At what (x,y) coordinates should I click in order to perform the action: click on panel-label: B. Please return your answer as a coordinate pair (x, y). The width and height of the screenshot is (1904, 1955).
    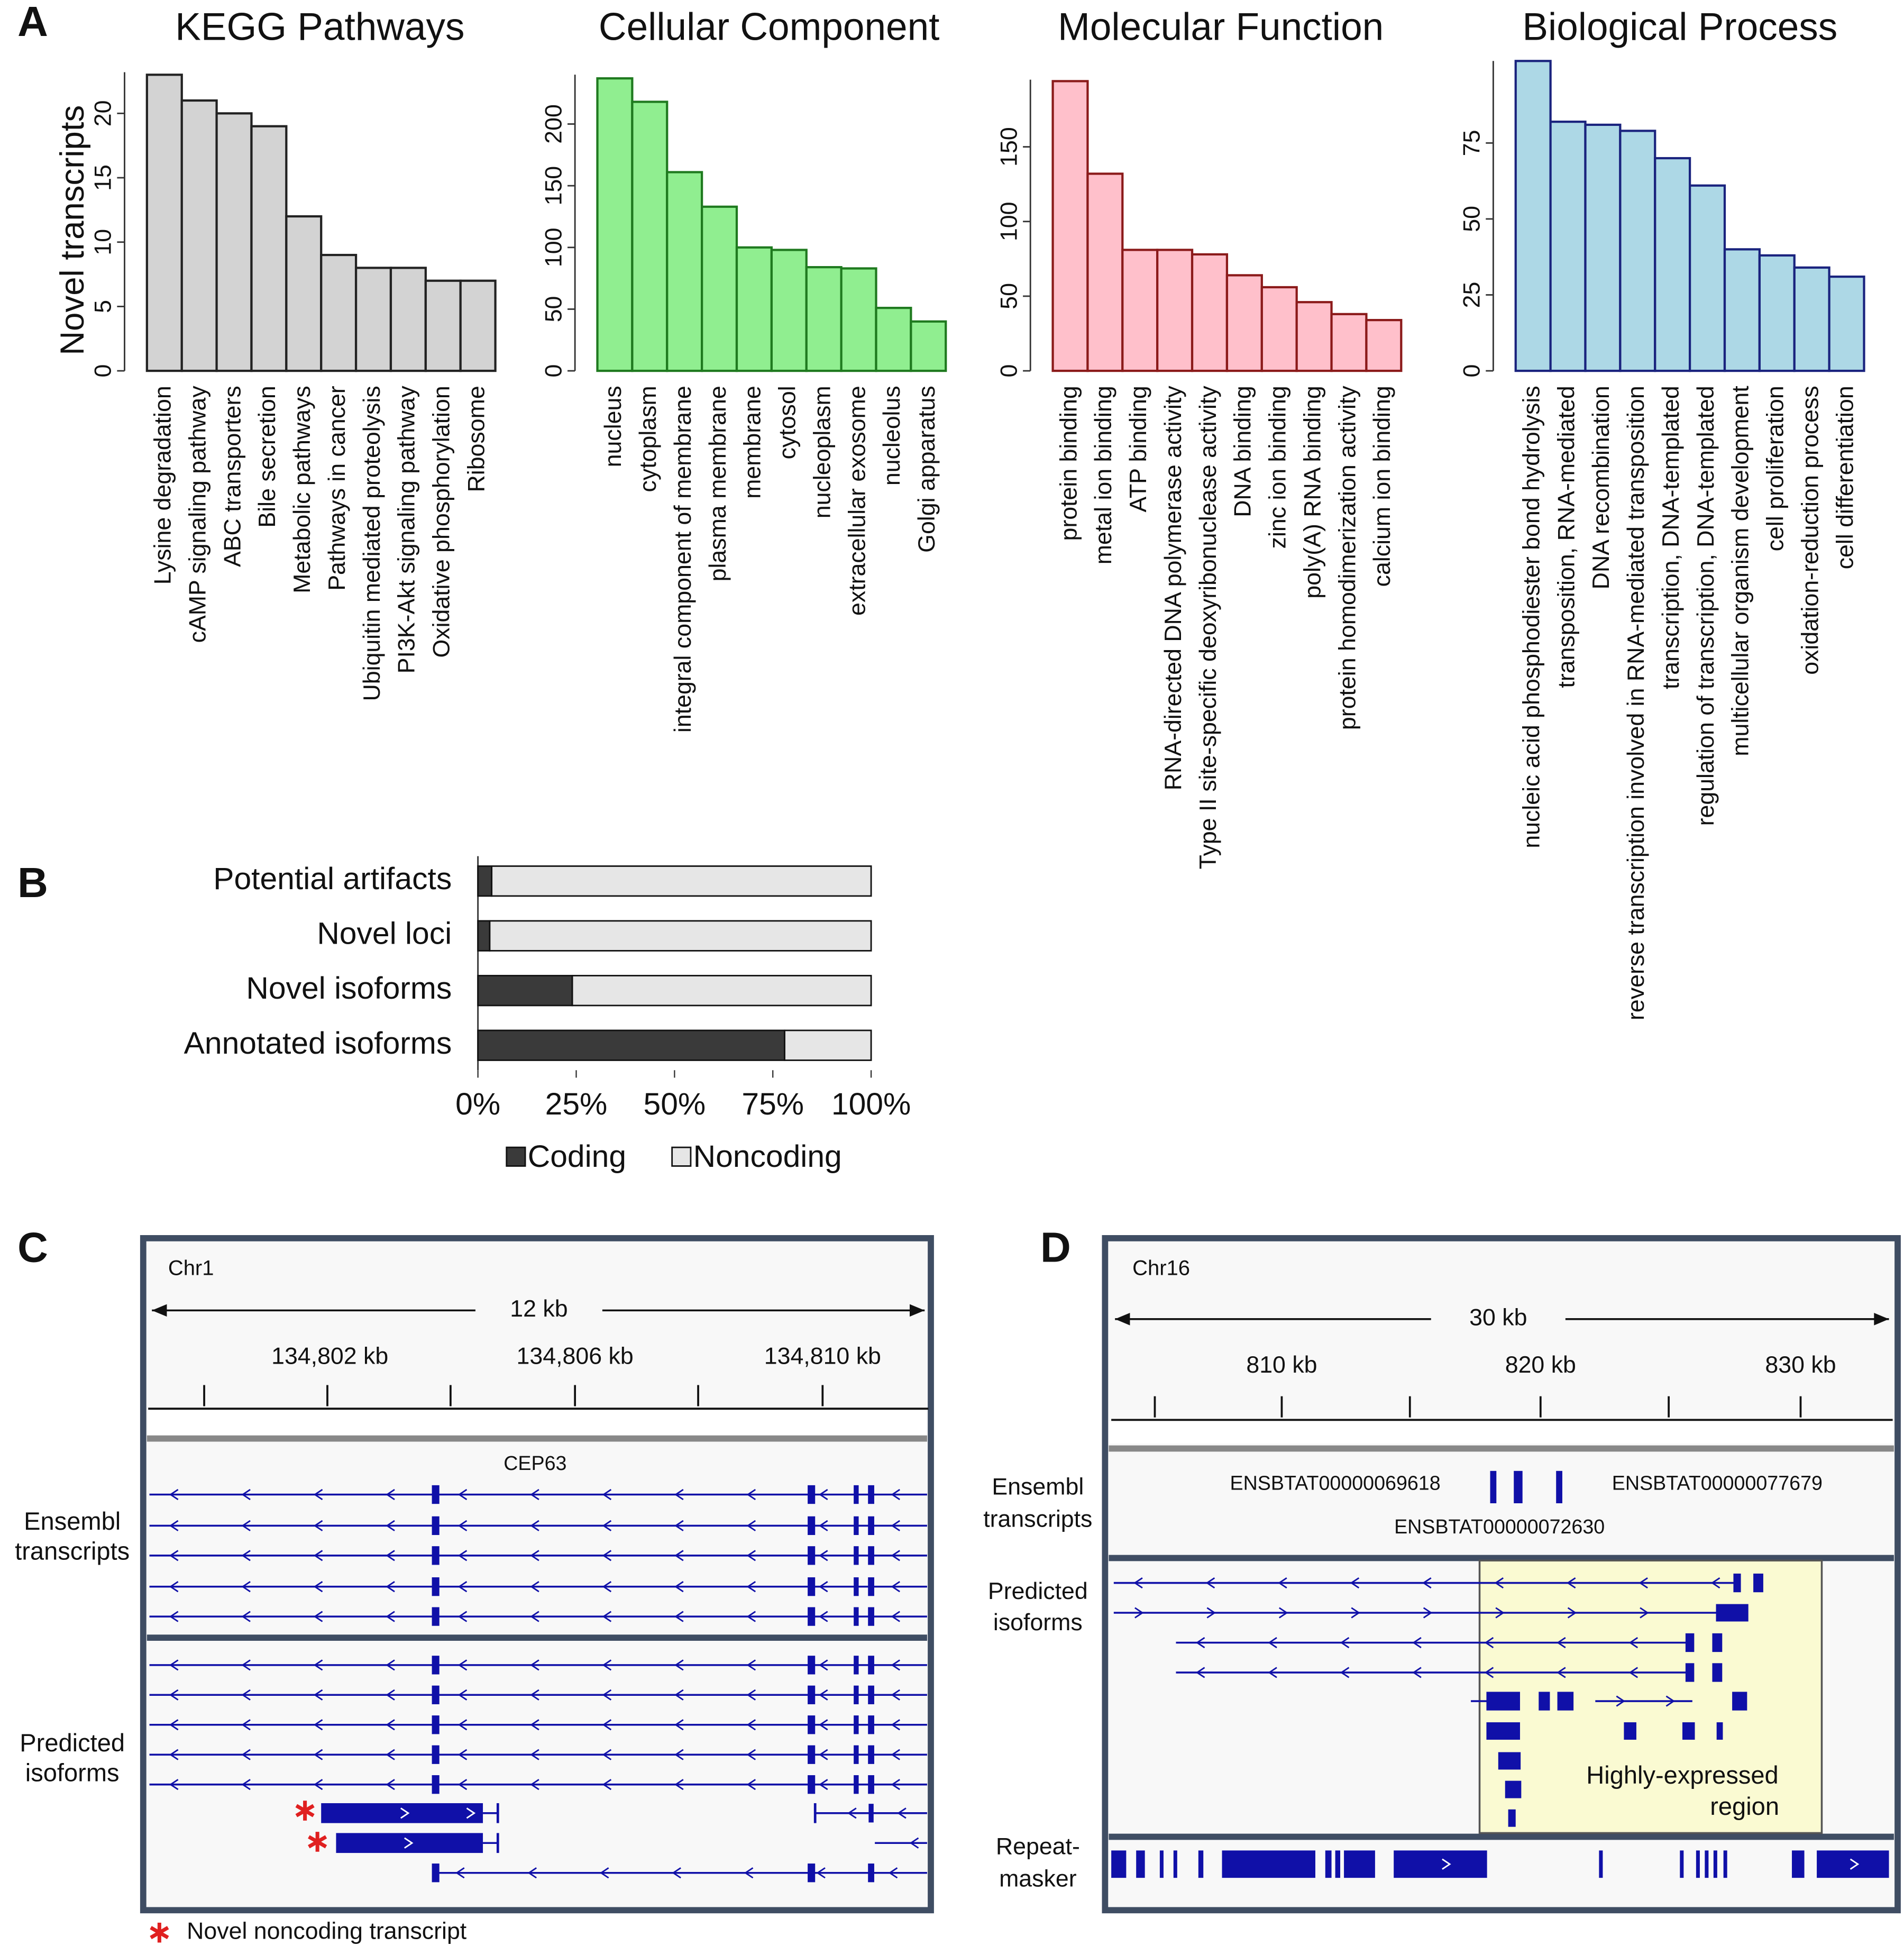
    Looking at the image, I should click on (32, 883).